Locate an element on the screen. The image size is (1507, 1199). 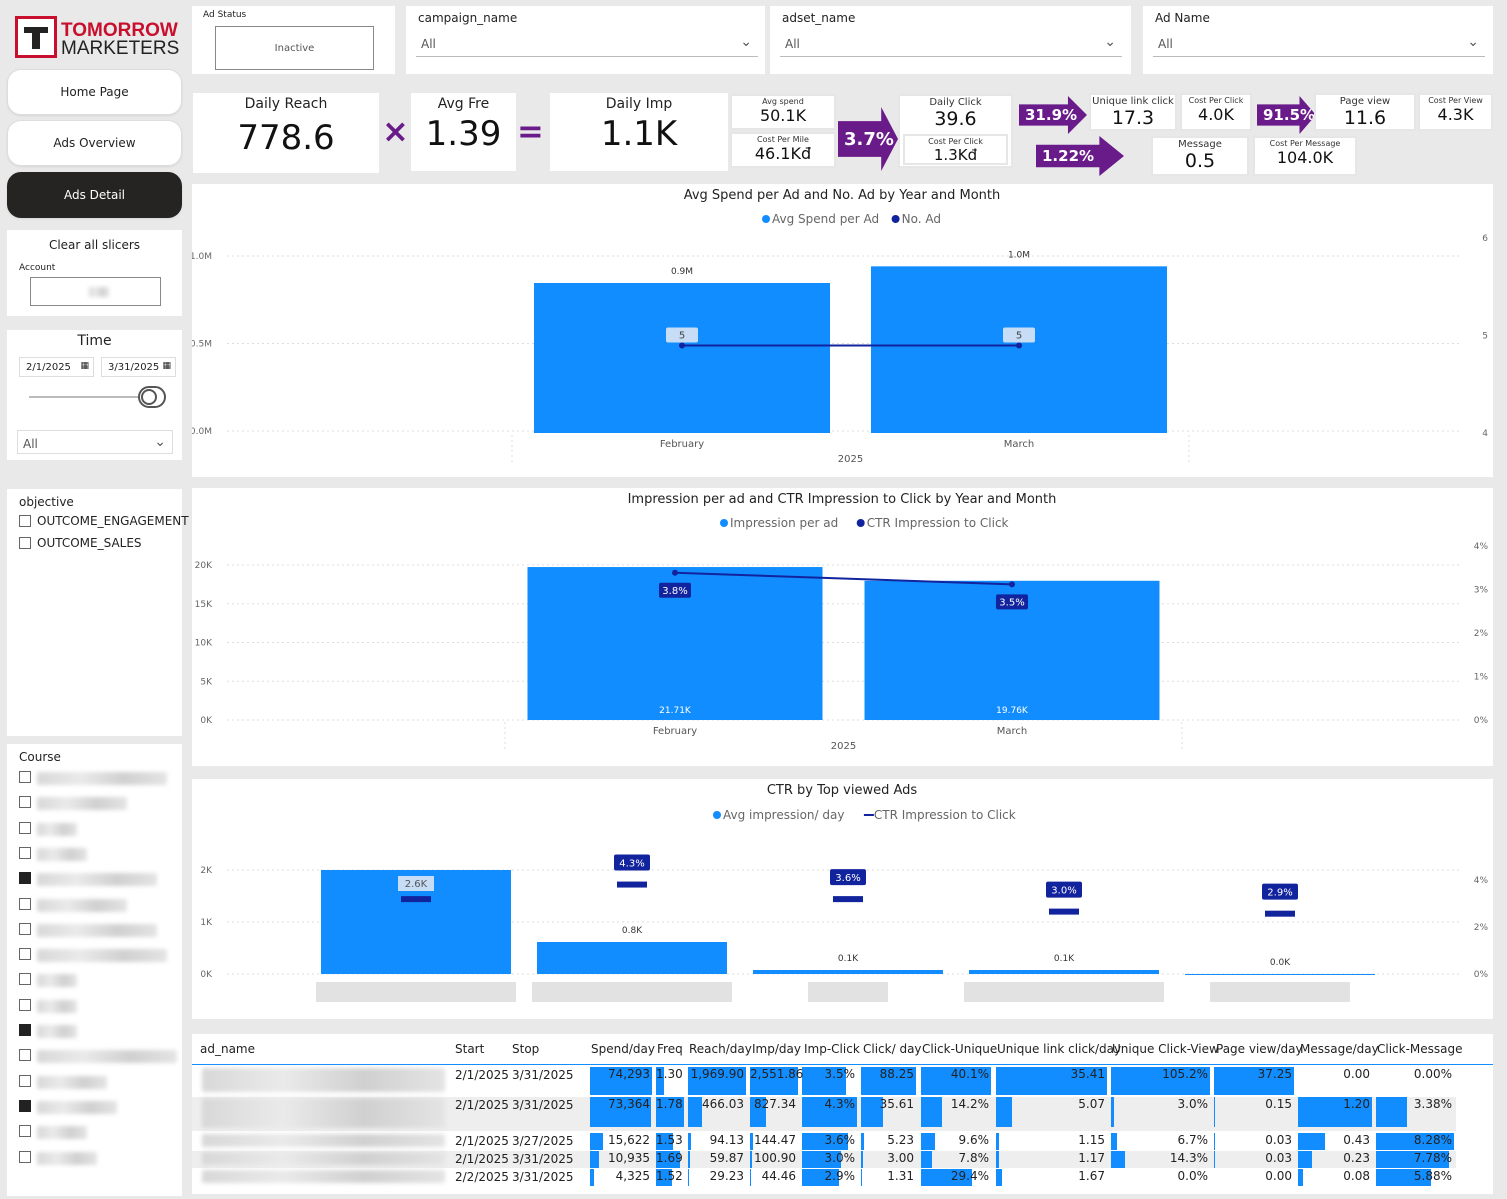
date-slider-track is located at coordinates (91, 397).